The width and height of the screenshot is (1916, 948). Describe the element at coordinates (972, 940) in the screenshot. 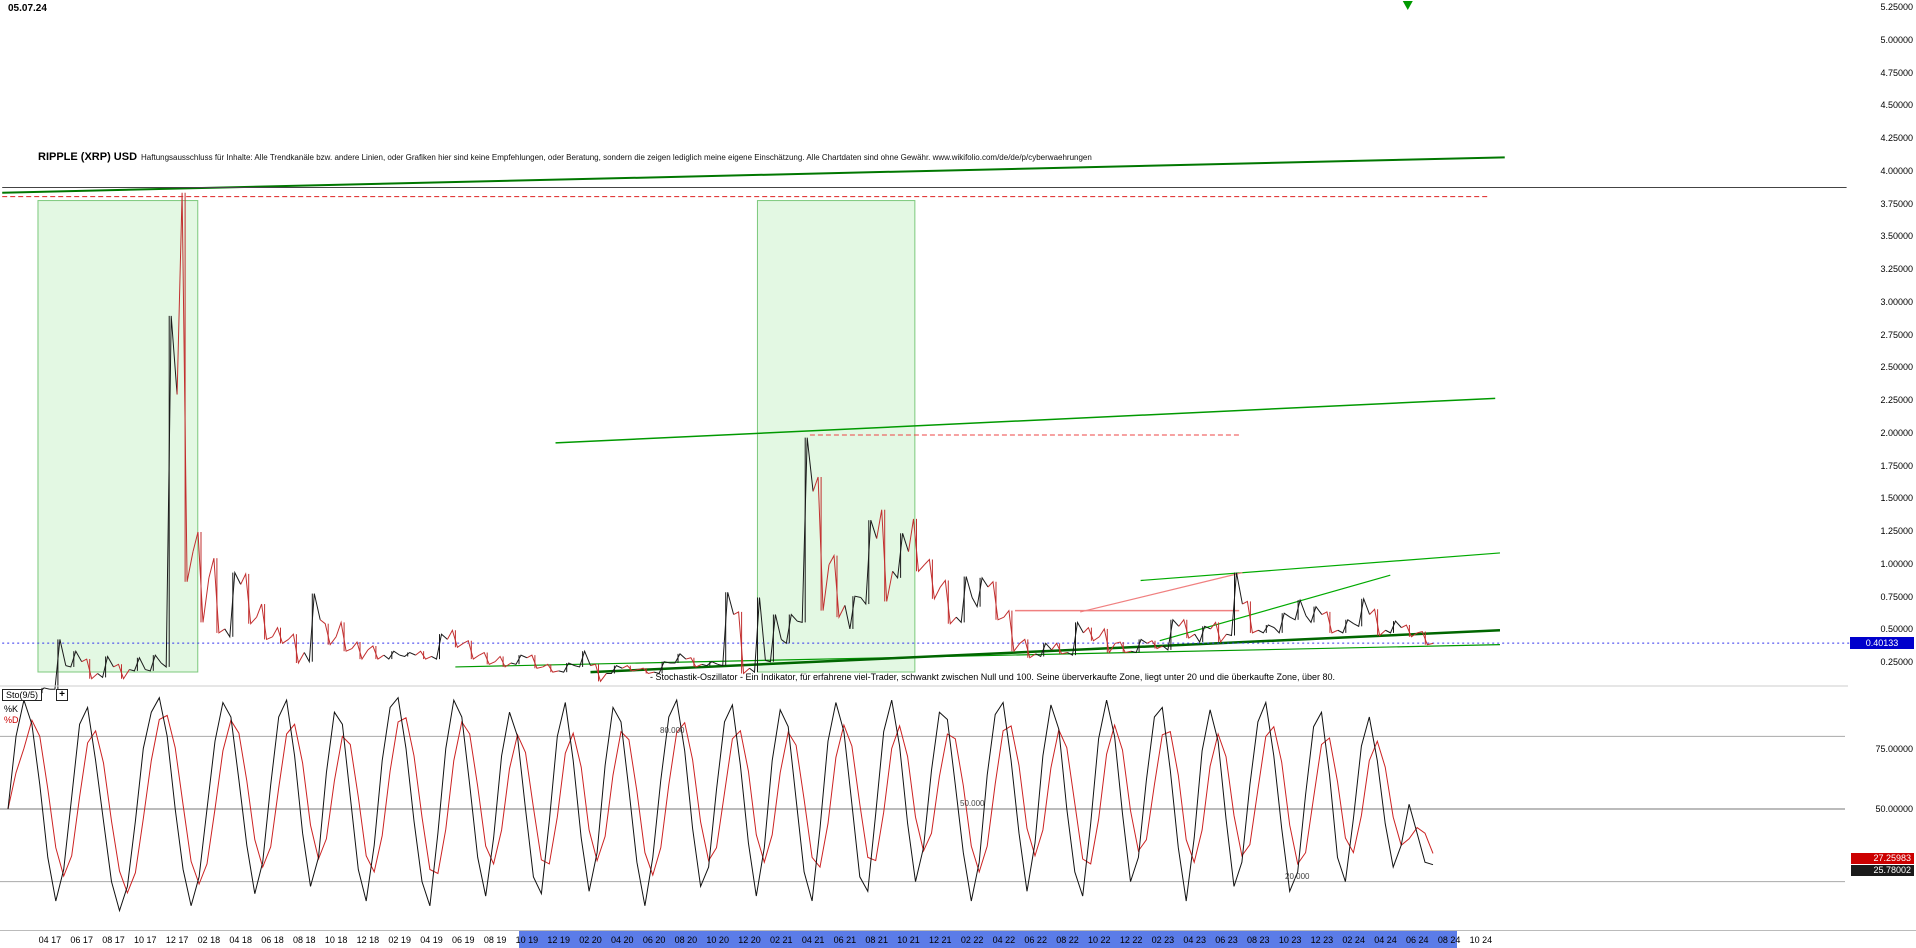

I see `time-axis-label: 02 22` at that location.